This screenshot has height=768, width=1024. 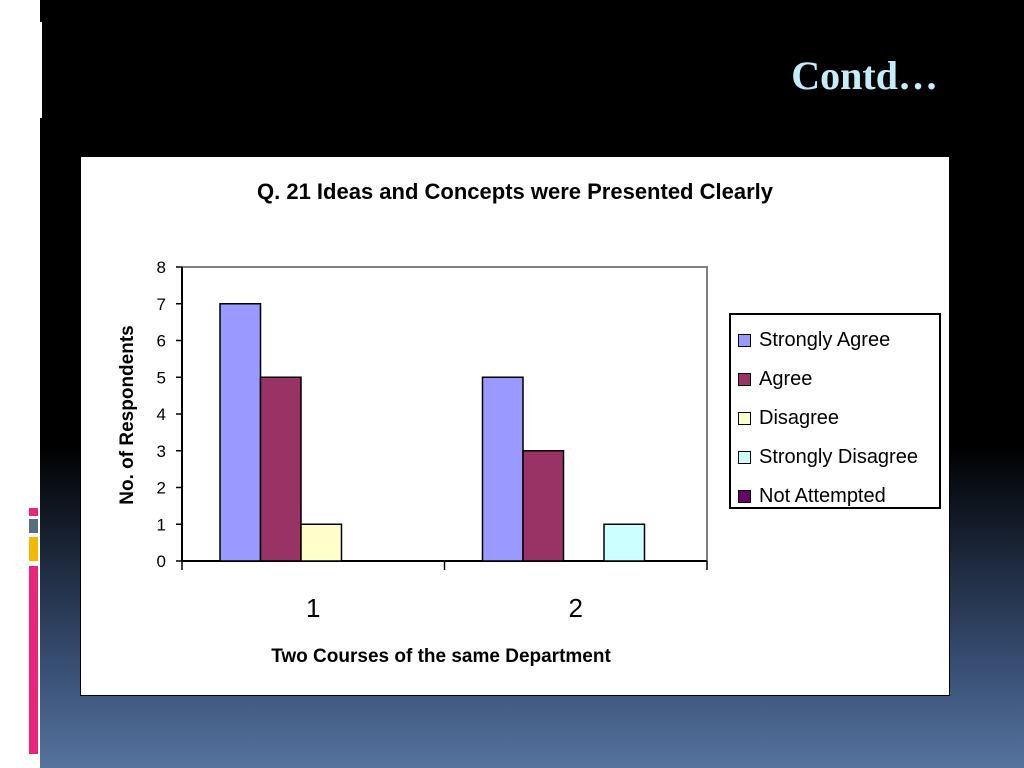 I want to click on y-tick-label: 7, so click(x=161, y=304).